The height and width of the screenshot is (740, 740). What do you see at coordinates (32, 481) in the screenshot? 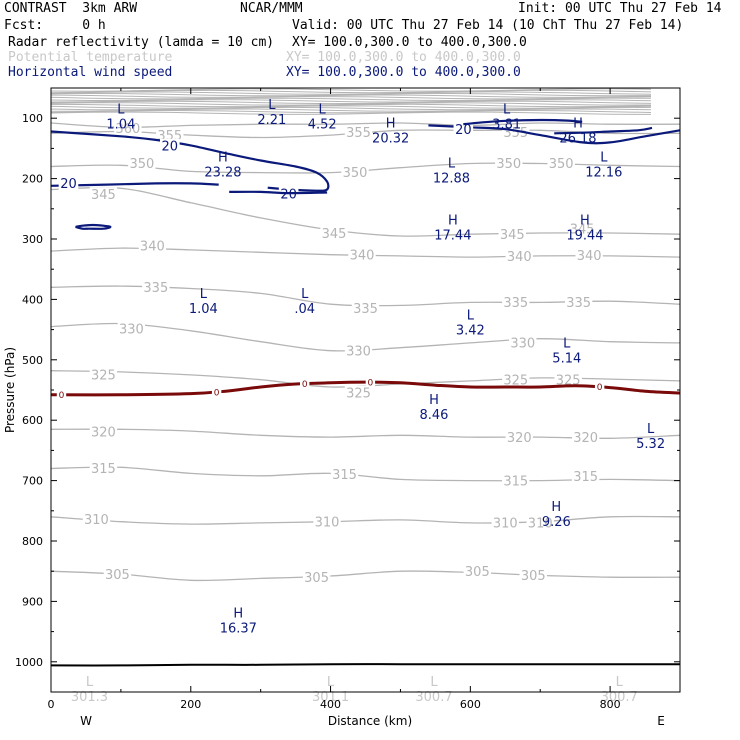
I see `y-tick-label: 700` at bounding box center [32, 481].